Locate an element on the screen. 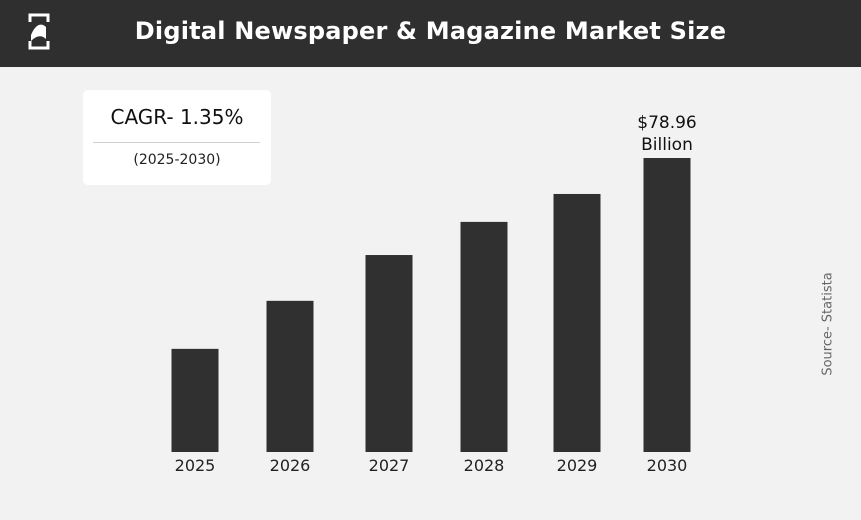 Image resolution: width=861 pixels, height=520 pixels. bar-2027 is located at coordinates (389, 353).